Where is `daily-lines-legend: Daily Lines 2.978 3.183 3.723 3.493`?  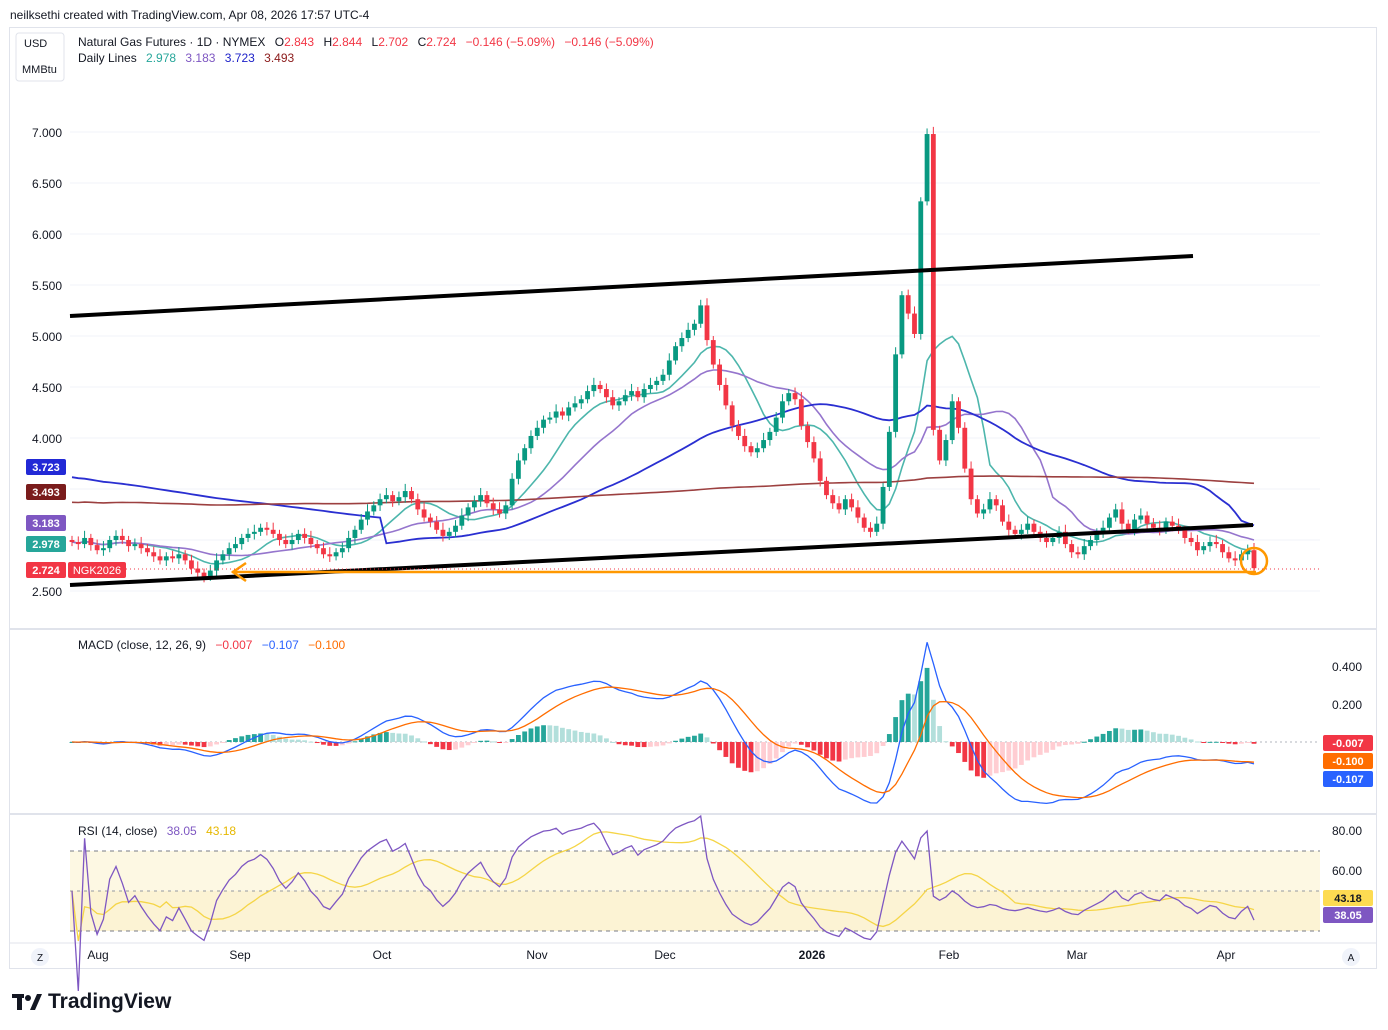
daily-lines-legend: Daily Lines 2.978 3.183 3.723 3.493 is located at coordinates (186, 58).